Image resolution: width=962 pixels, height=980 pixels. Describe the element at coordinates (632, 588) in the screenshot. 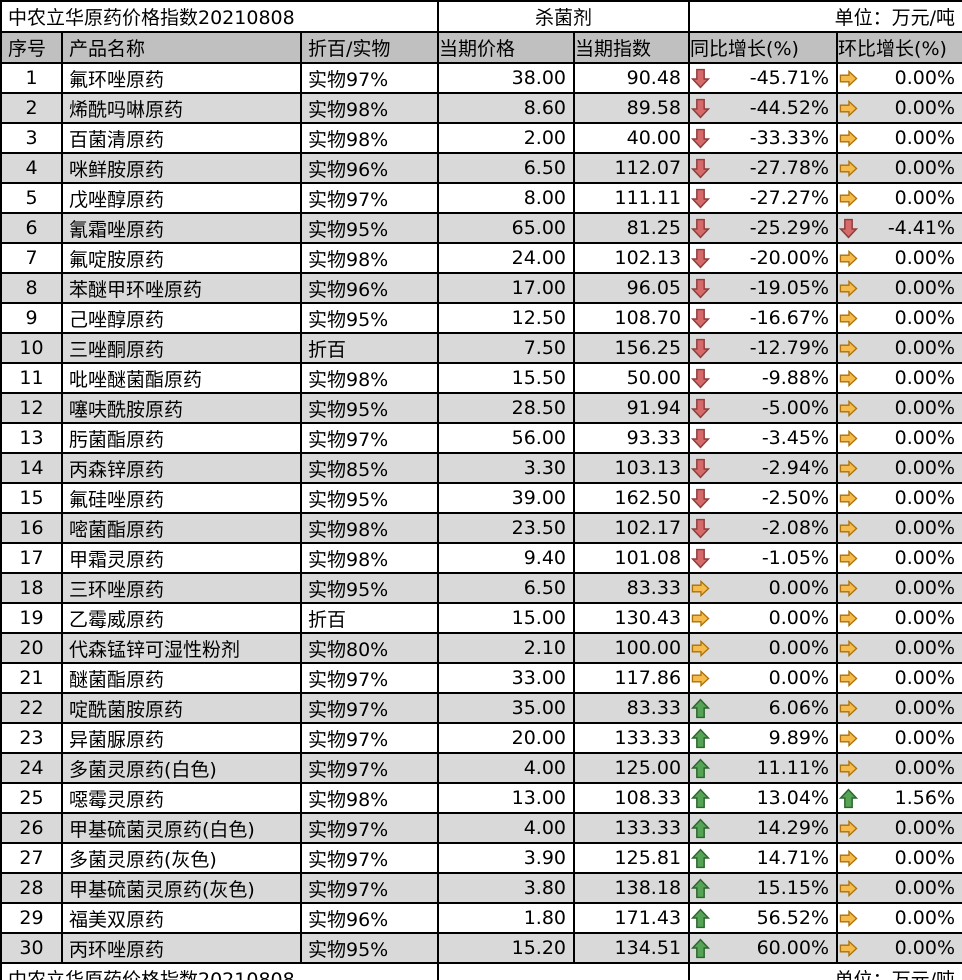

I see `current-index-cell: 83.33` at that location.